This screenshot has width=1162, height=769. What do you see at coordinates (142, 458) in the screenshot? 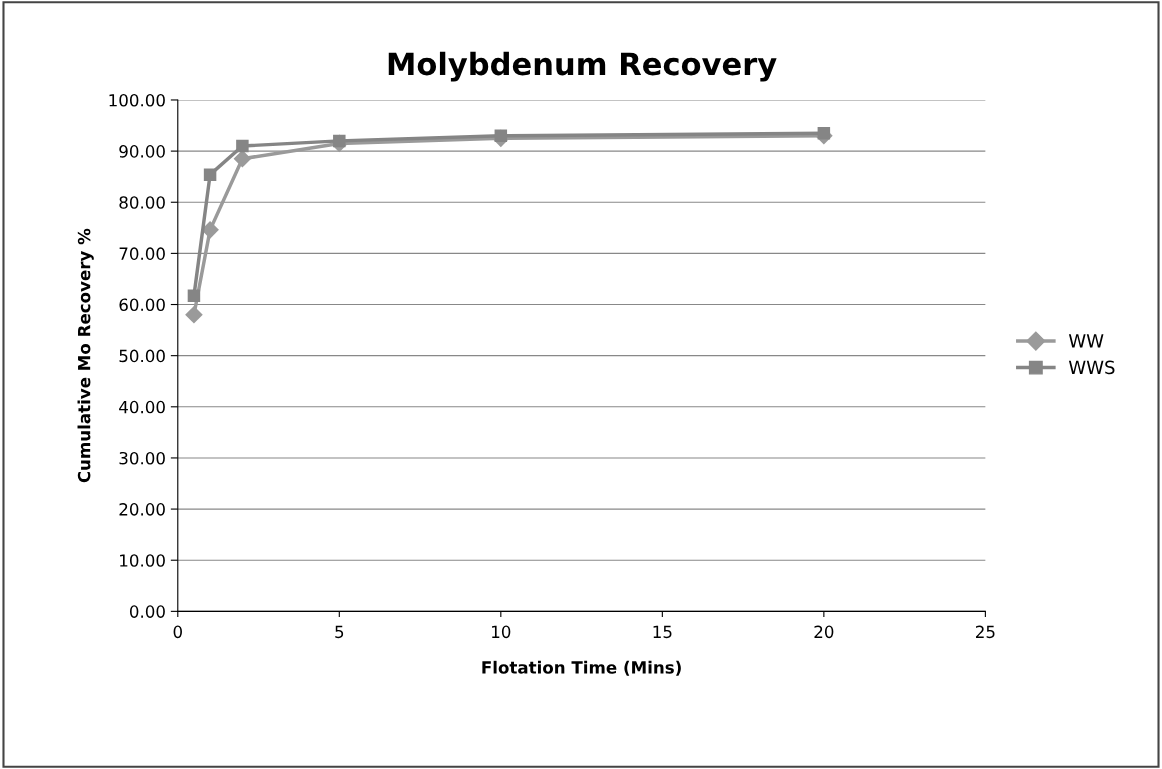
I see `y-tick-label: 30.00` at bounding box center [142, 458].